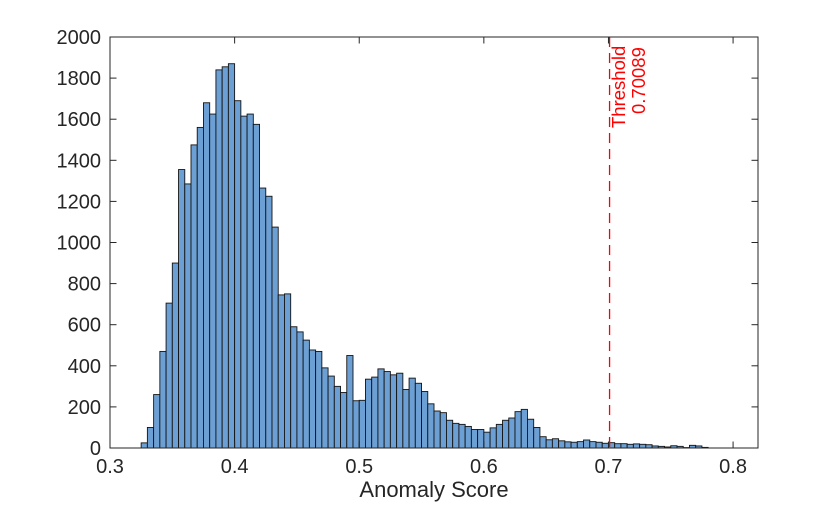 Image resolution: width=840 pixels, height=506 pixels. Describe the element at coordinates (79, 120) in the screenshot. I see `y-tick-label: 1600` at that location.